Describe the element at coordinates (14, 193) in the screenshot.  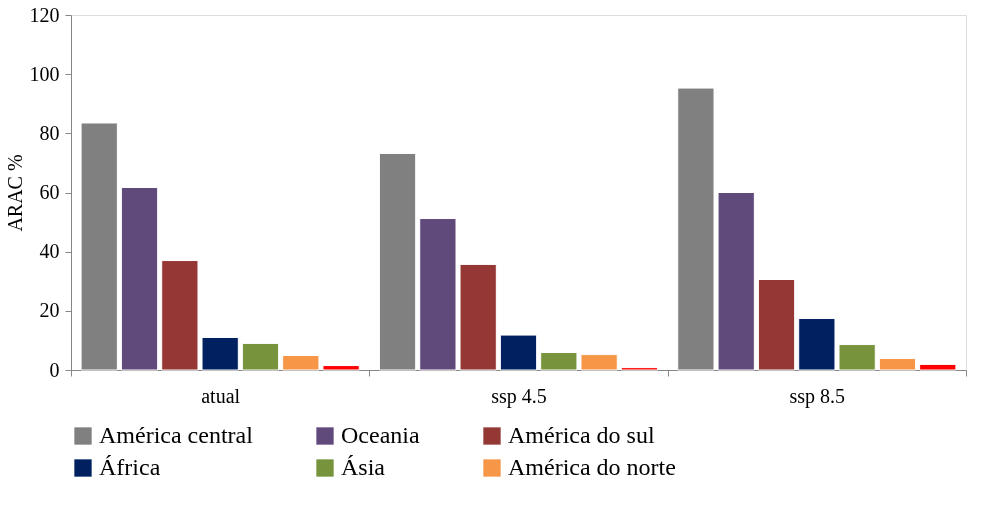
I see `y-axis-title: ARAC %` at that location.